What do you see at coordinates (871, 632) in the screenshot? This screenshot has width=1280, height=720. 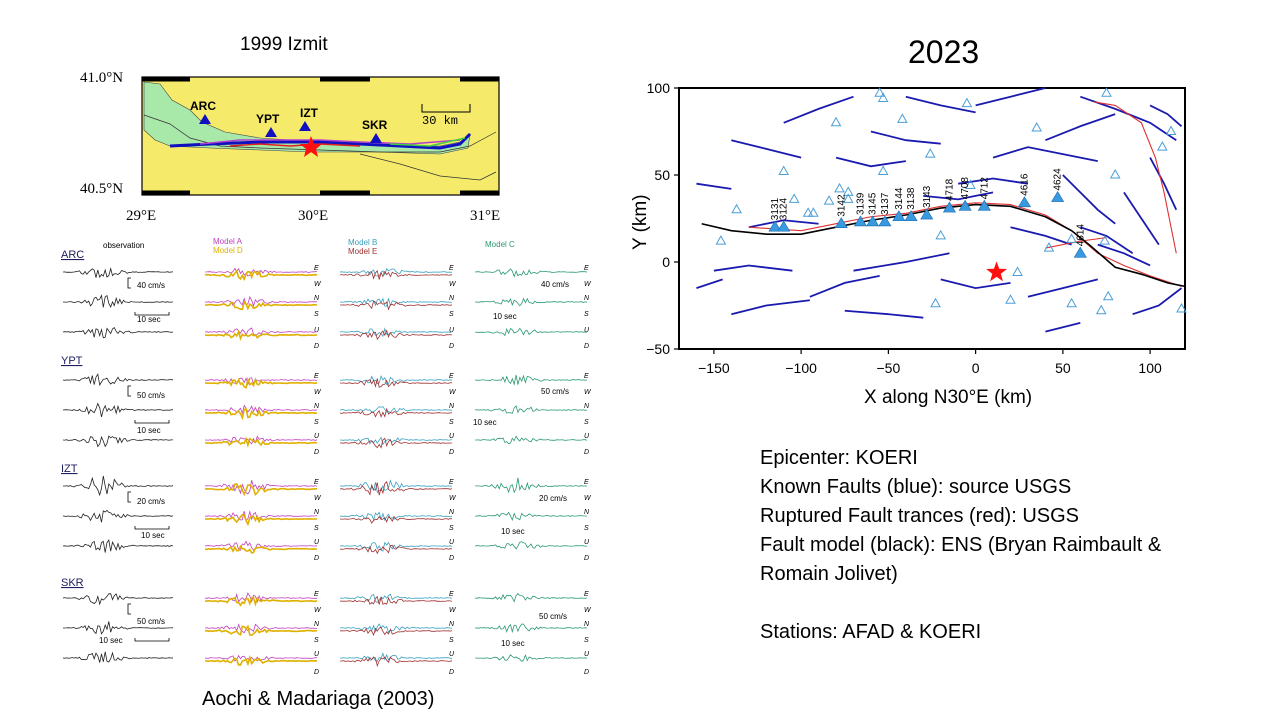 I see `legend-stations: Stations: AFAD & KOERI` at bounding box center [871, 632].